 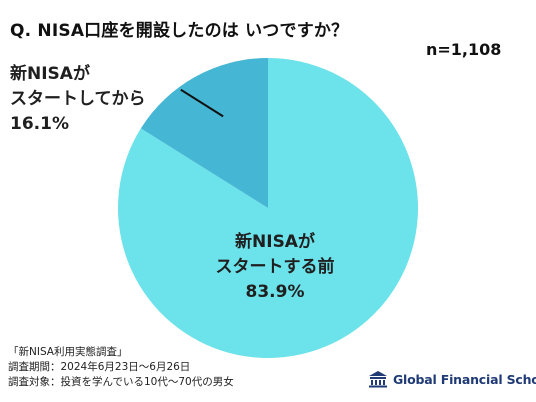 I want to click on slice-label-after-line1: 新NISAが, so click(x=50, y=74).